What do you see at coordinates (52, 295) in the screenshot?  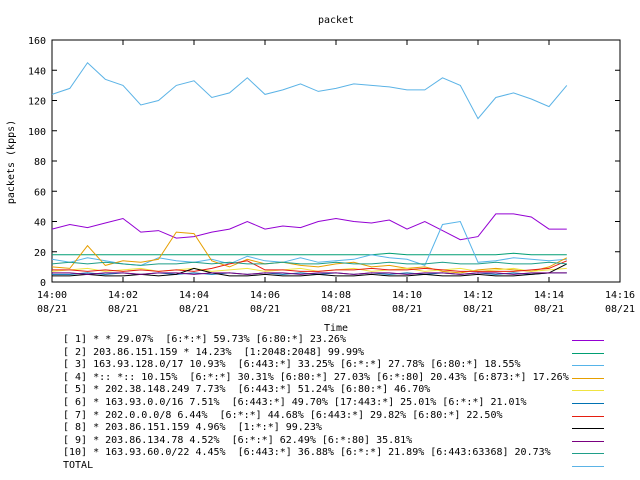 I see `x-tick-label-time: 14:00` at bounding box center [52, 295].